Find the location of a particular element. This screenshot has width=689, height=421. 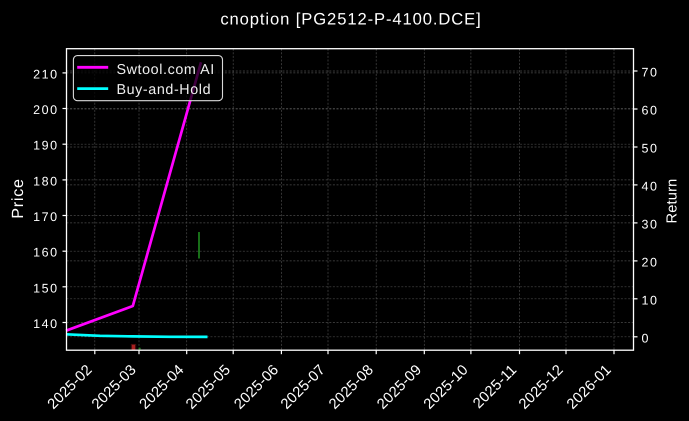

svg-text: 30 is located at coordinates (650, 224).